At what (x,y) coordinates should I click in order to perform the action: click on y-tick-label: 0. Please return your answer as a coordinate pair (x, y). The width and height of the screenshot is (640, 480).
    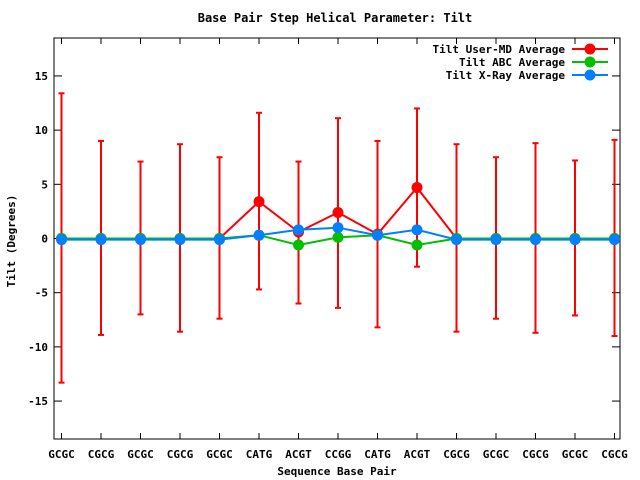
    Looking at the image, I should click on (44, 239).